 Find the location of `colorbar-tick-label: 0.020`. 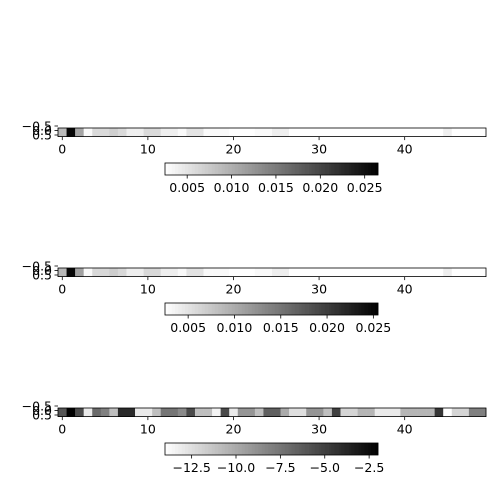

colorbar-tick-label: 0.020 is located at coordinates (327, 327).